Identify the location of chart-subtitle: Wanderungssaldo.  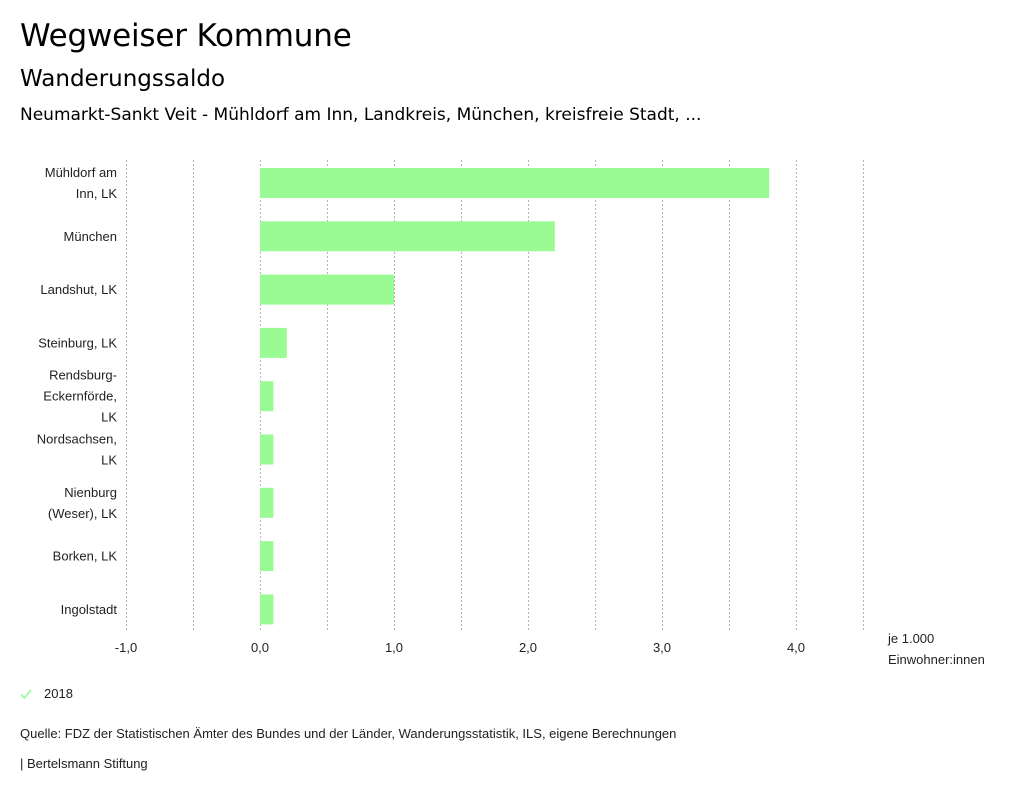
(123, 79).